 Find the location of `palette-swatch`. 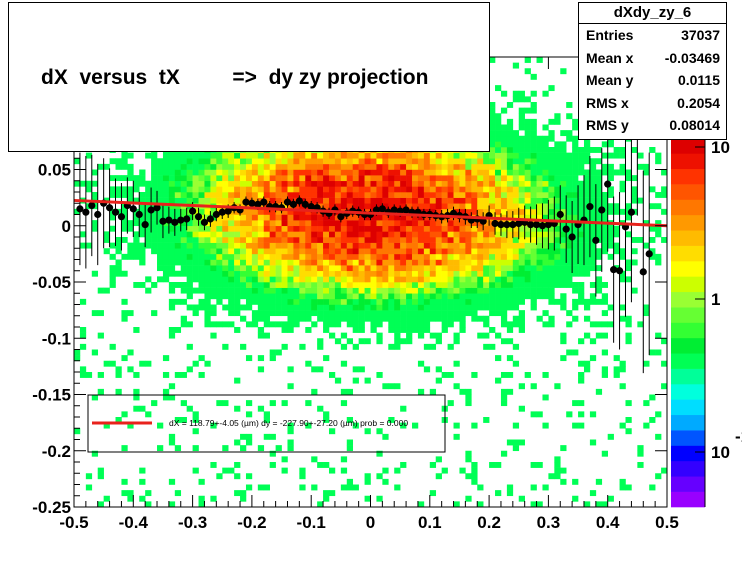

palette-swatch is located at coordinates (688, 192).